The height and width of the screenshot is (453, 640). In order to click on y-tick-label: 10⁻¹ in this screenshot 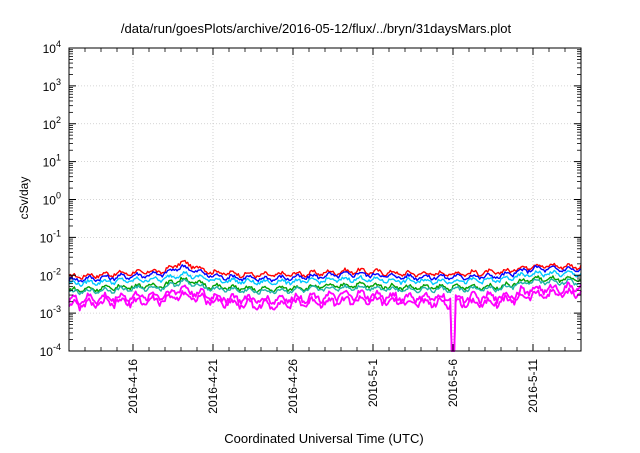, I will do `click(50, 236)`.